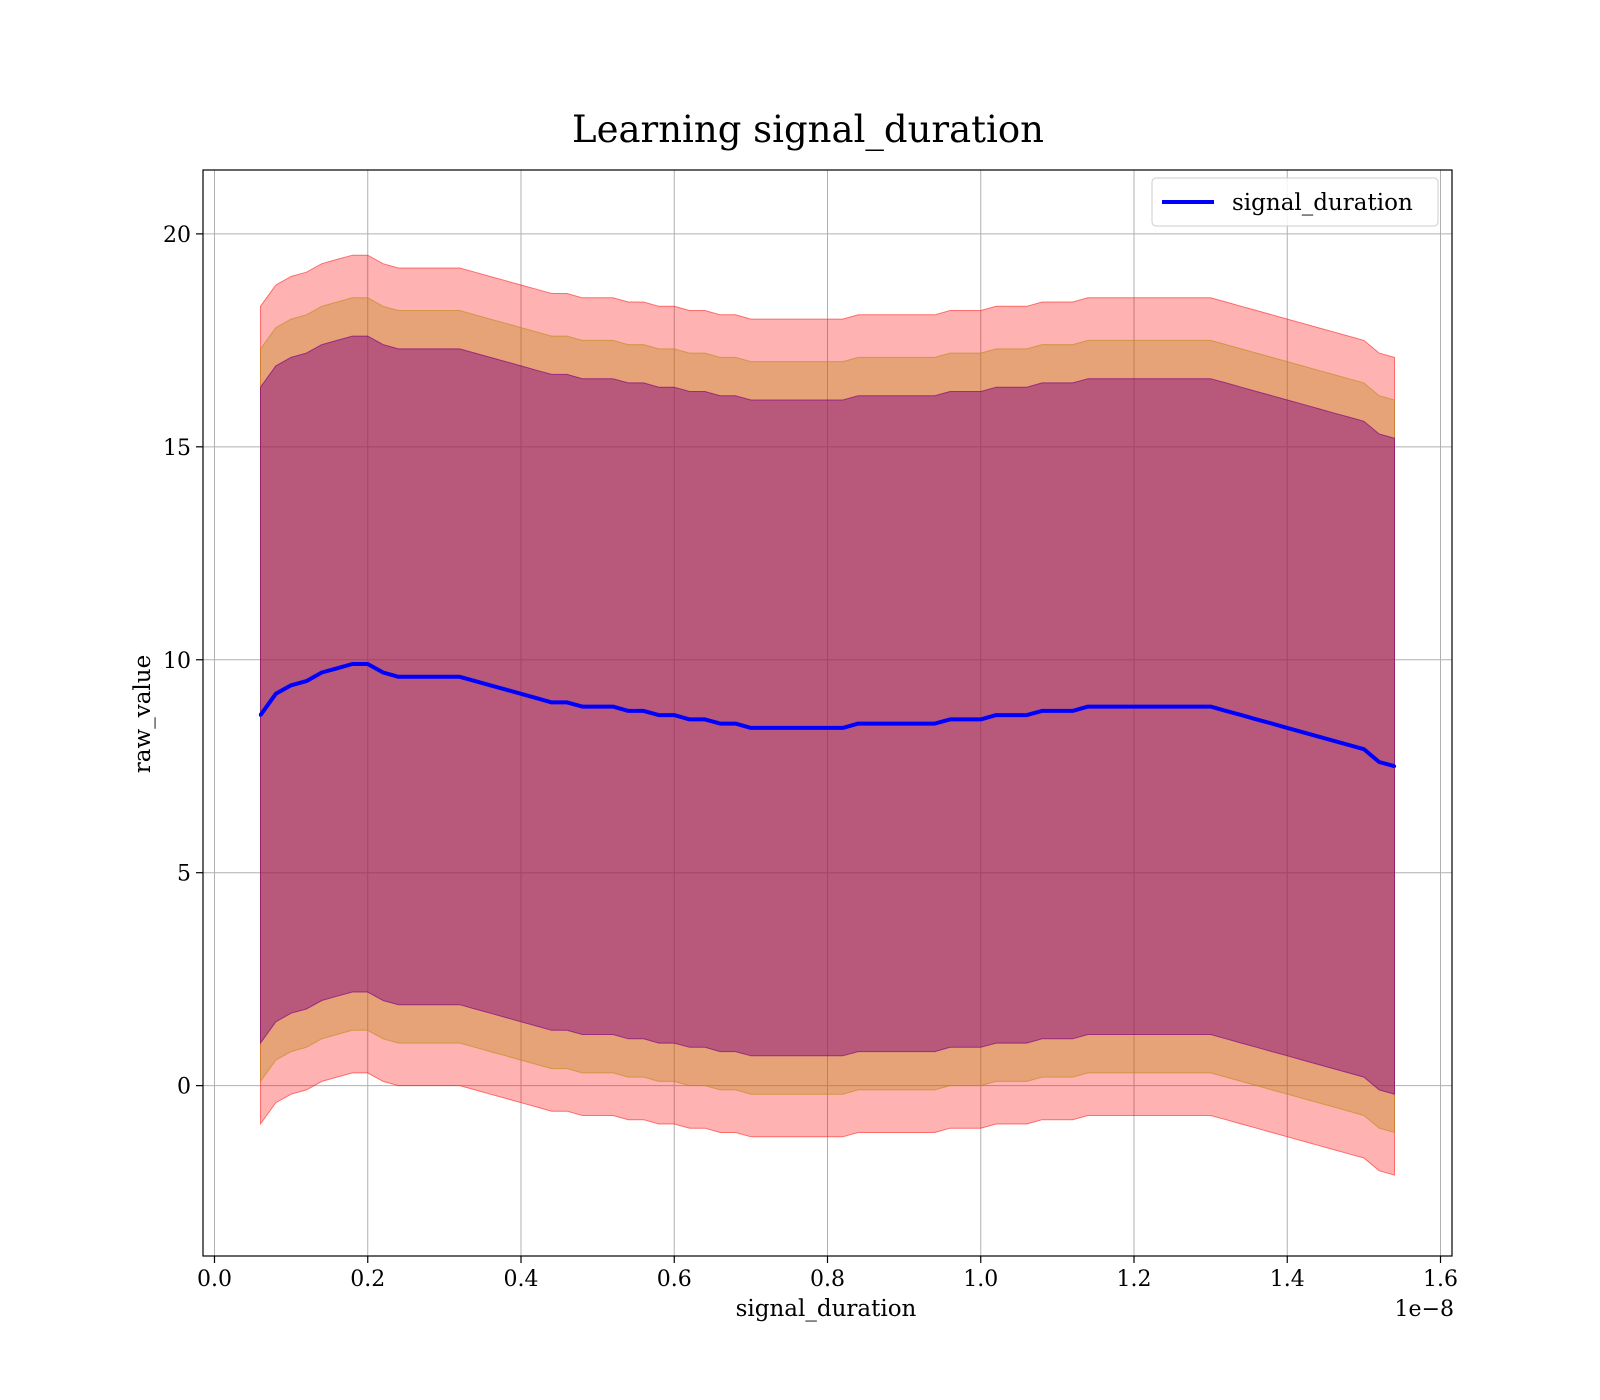 The height and width of the screenshot is (1400, 1600). I want to click on x-axis-offset-label: 1e−8, so click(1424, 1309).